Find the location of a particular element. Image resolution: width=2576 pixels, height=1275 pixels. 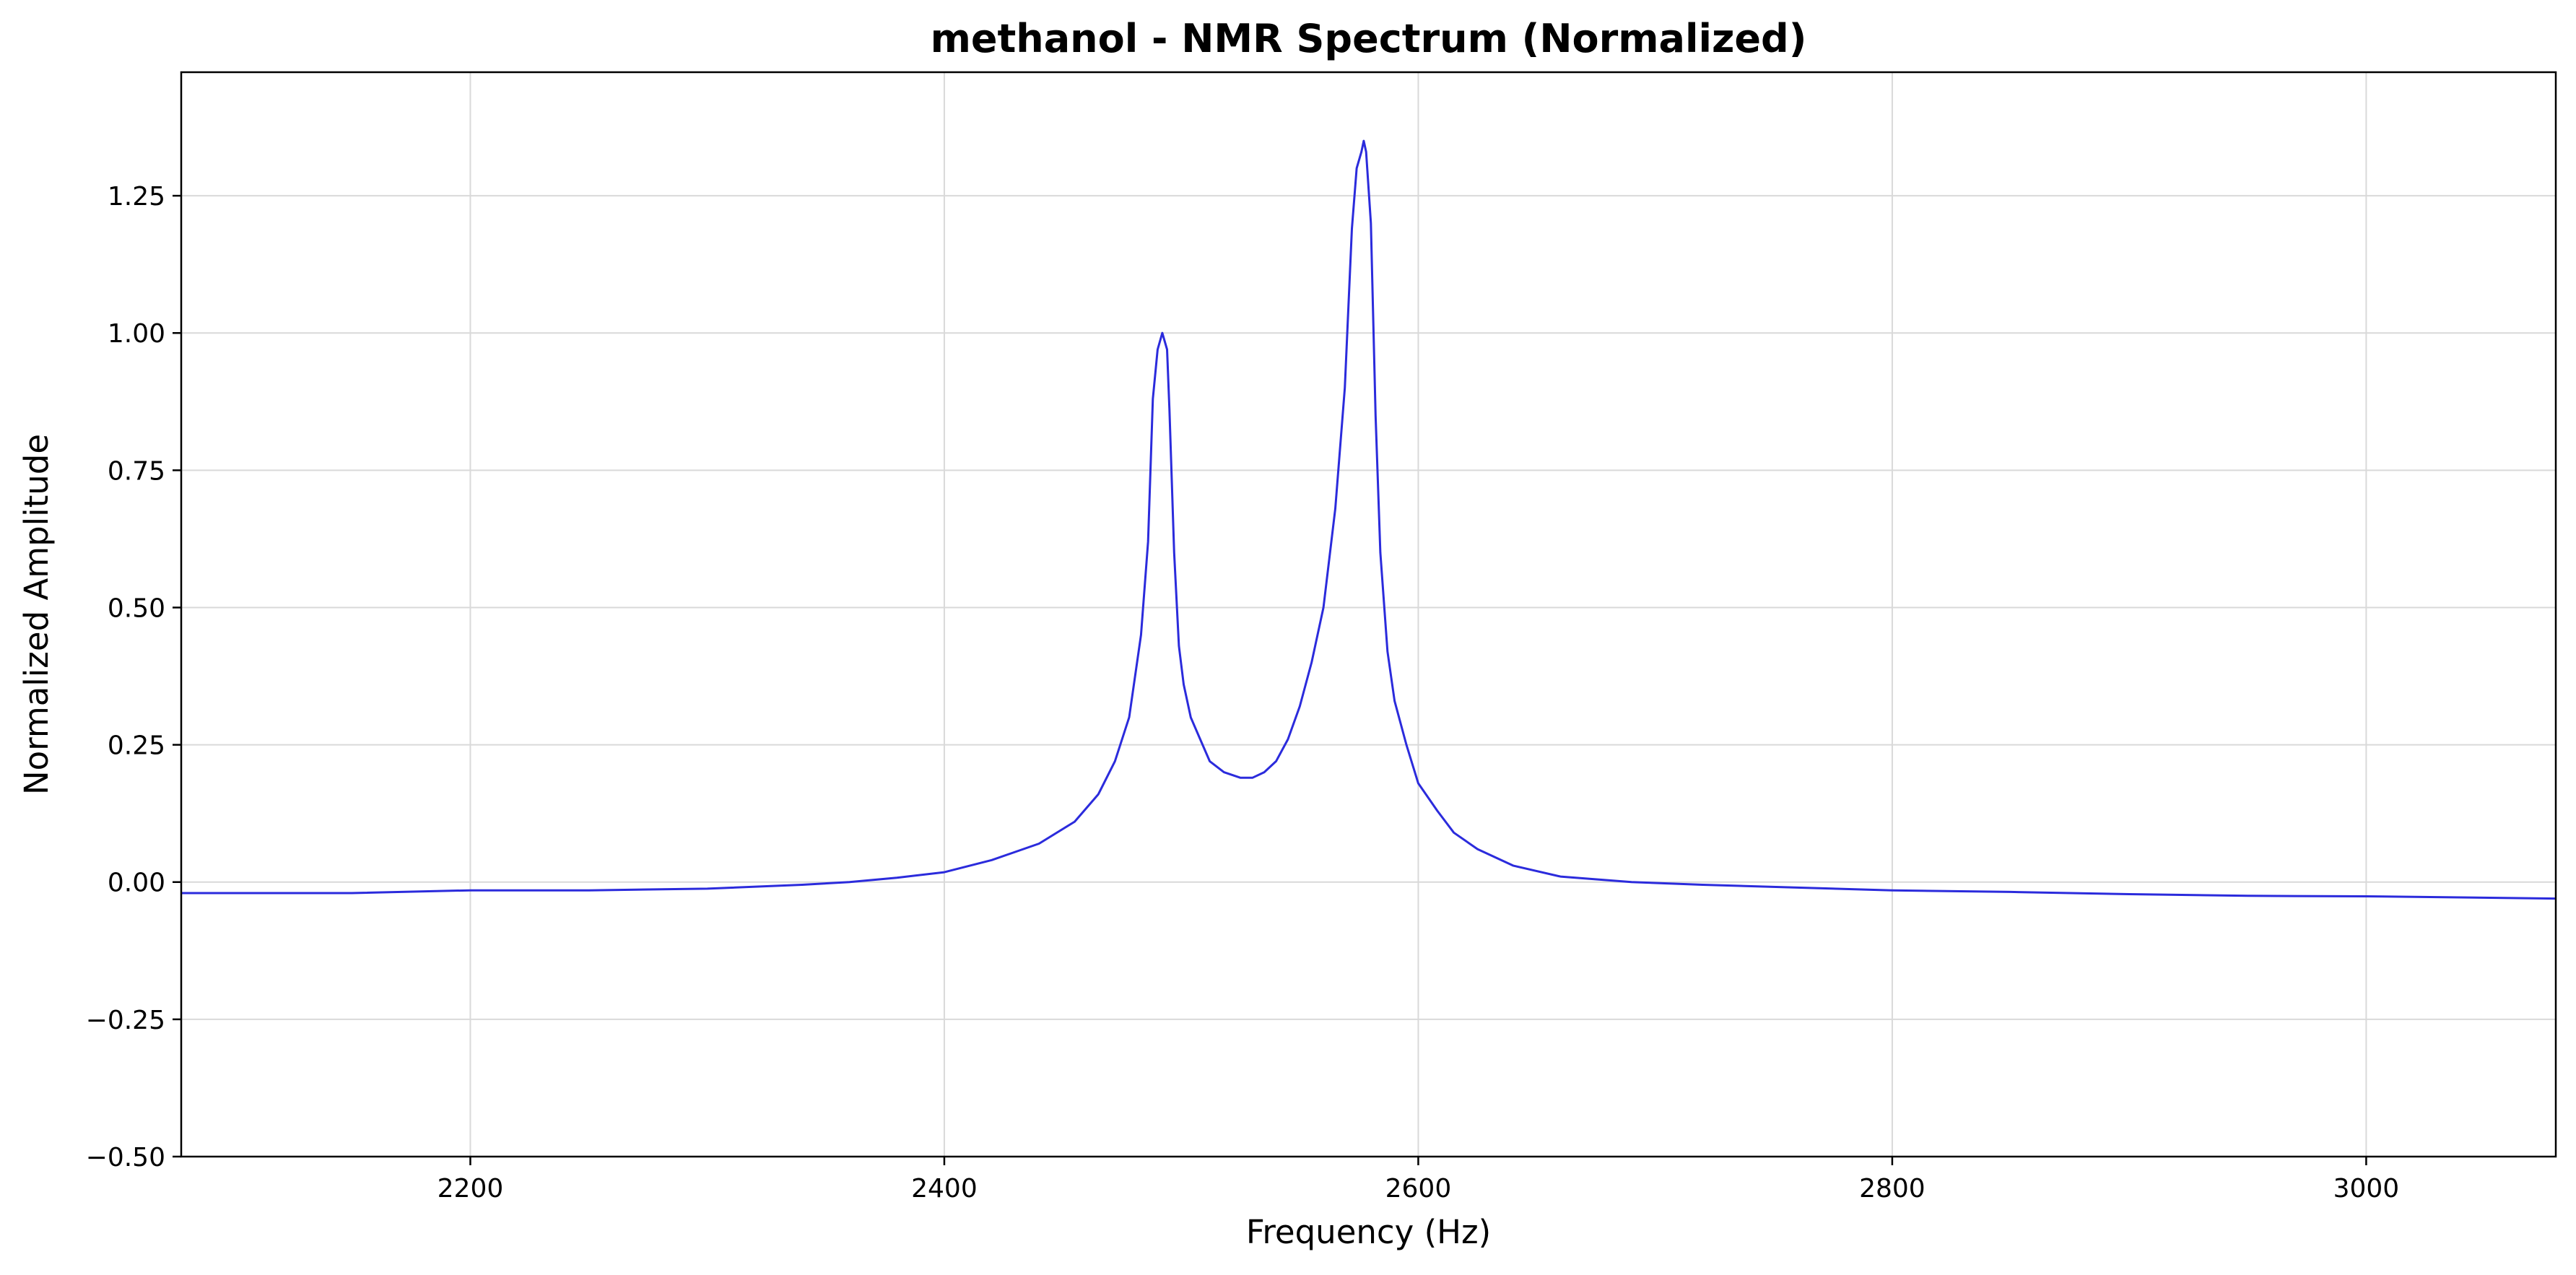

y-tick-label: 0.50 is located at coordinates (136, 608).